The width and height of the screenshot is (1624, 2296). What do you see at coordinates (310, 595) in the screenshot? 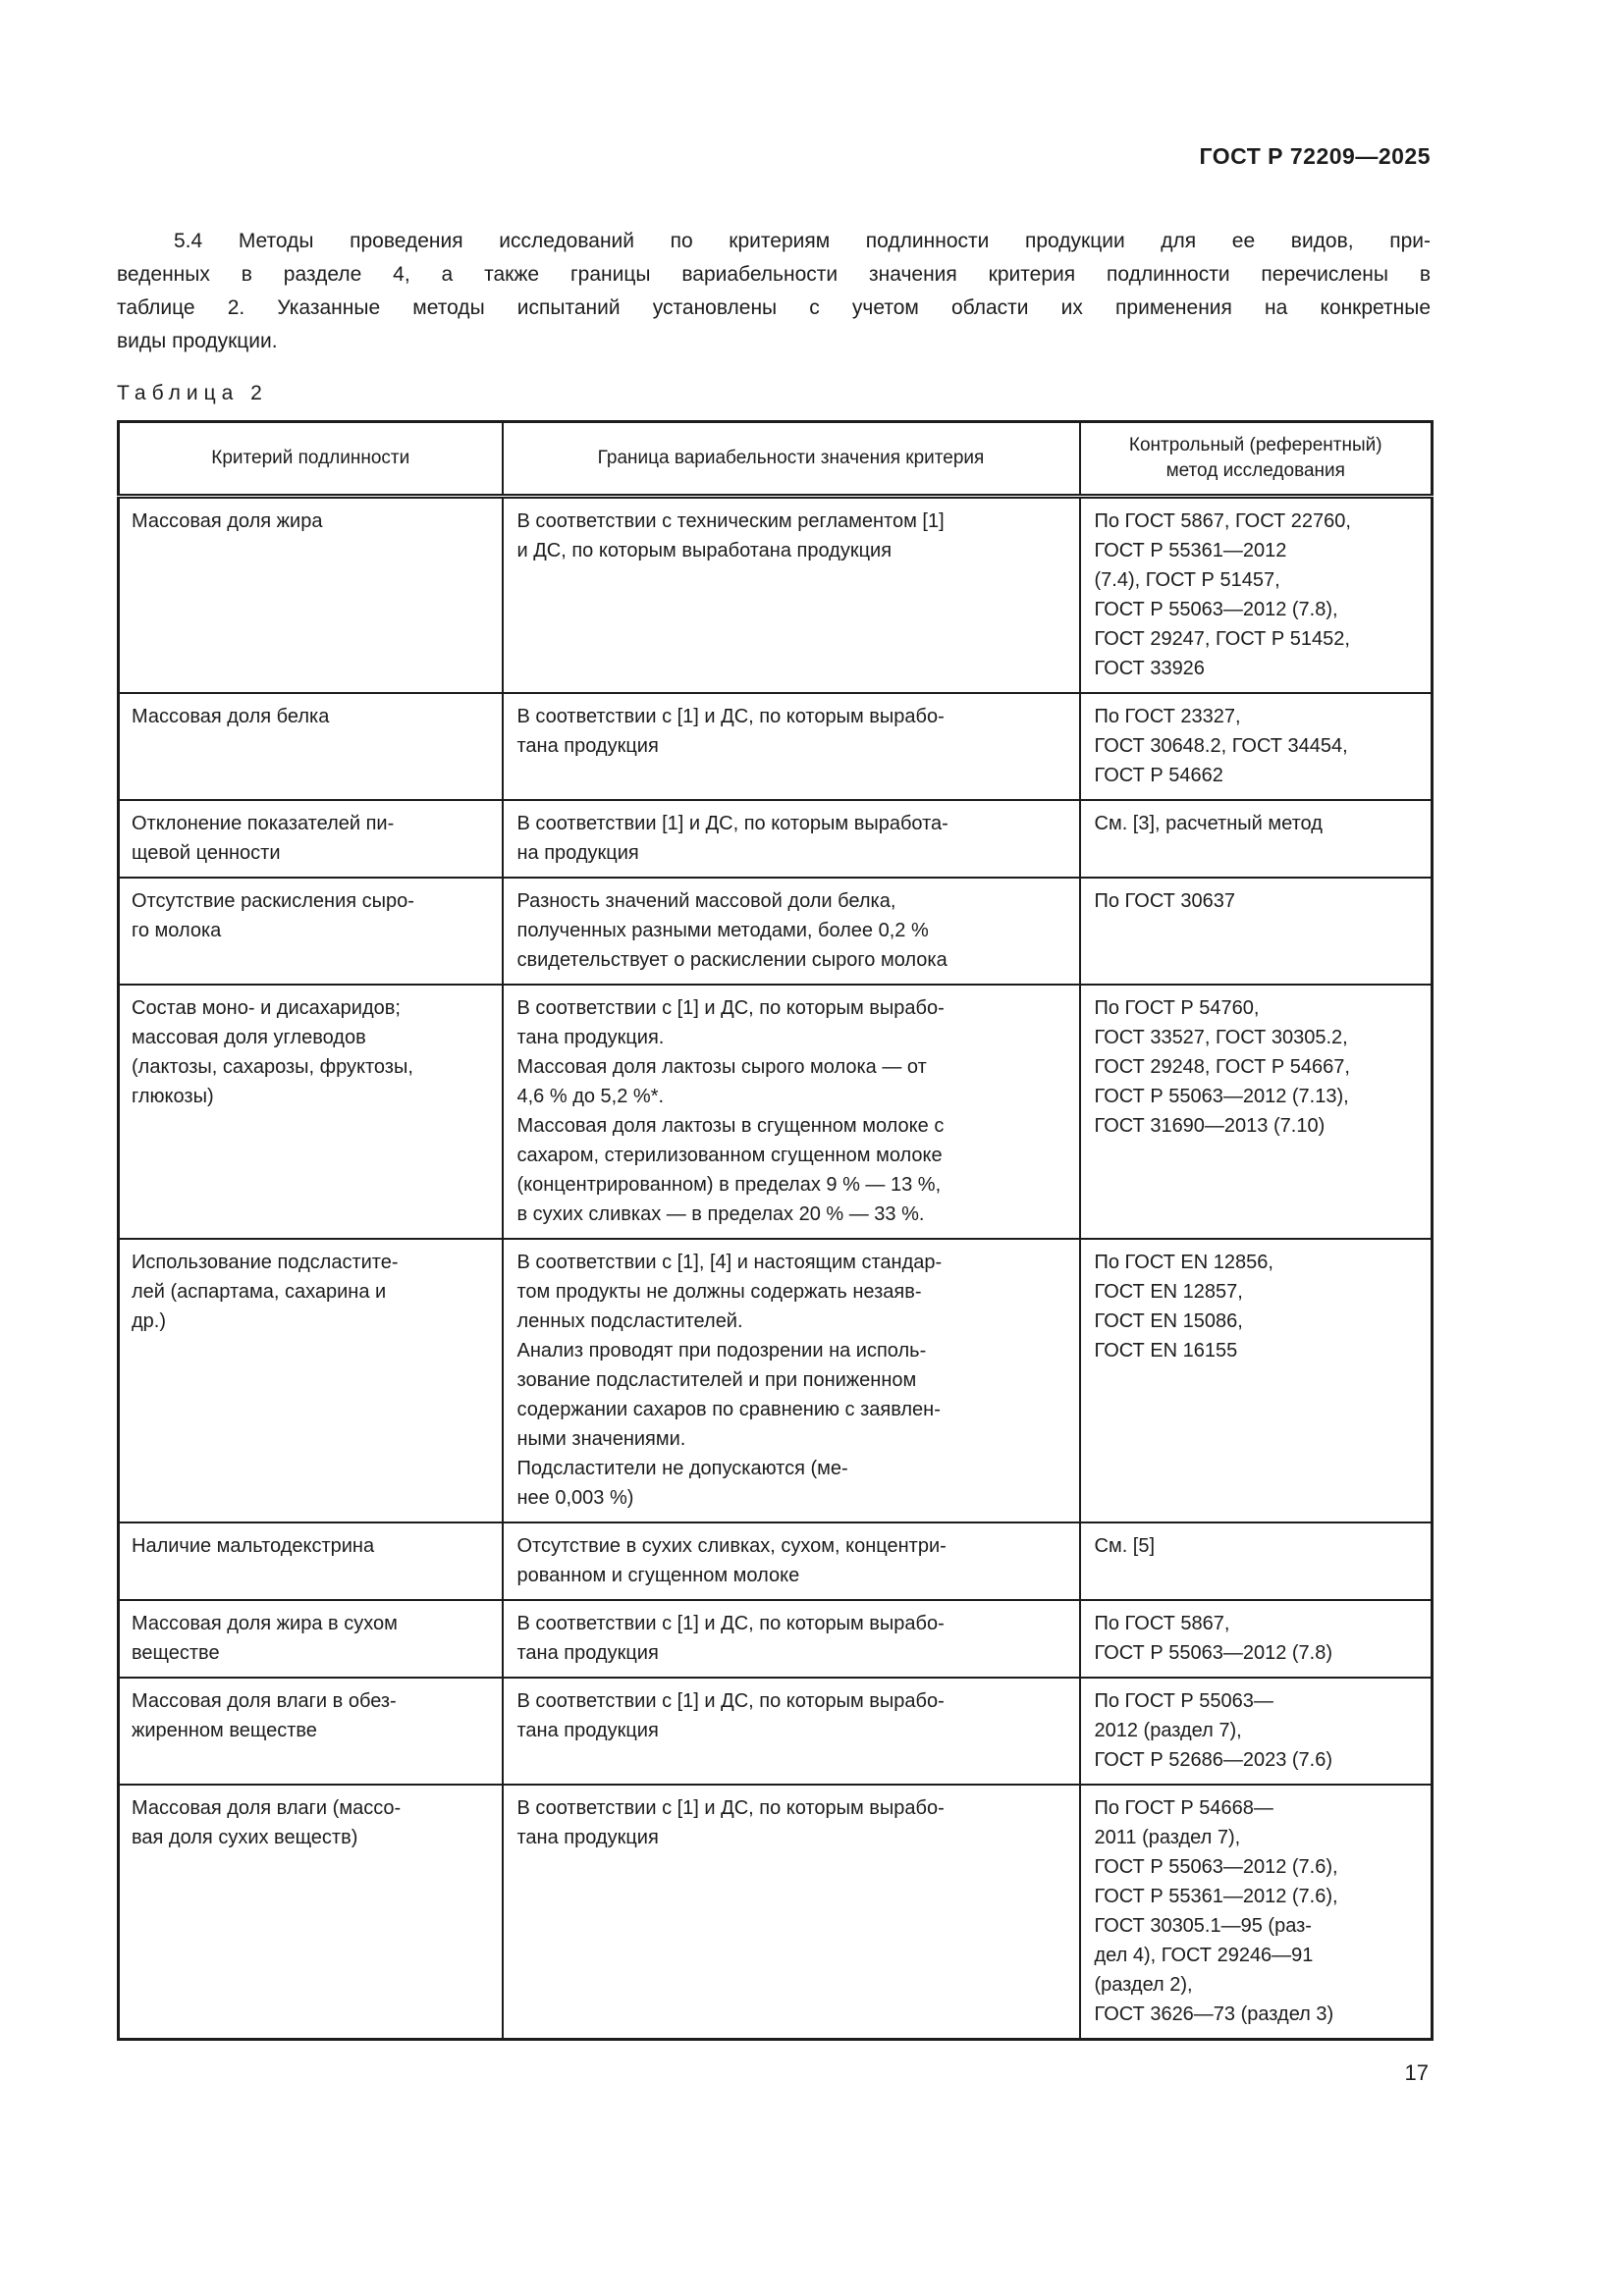
I see `criterion-cell: Массовая доля жира` at bounding box center [310, 595].